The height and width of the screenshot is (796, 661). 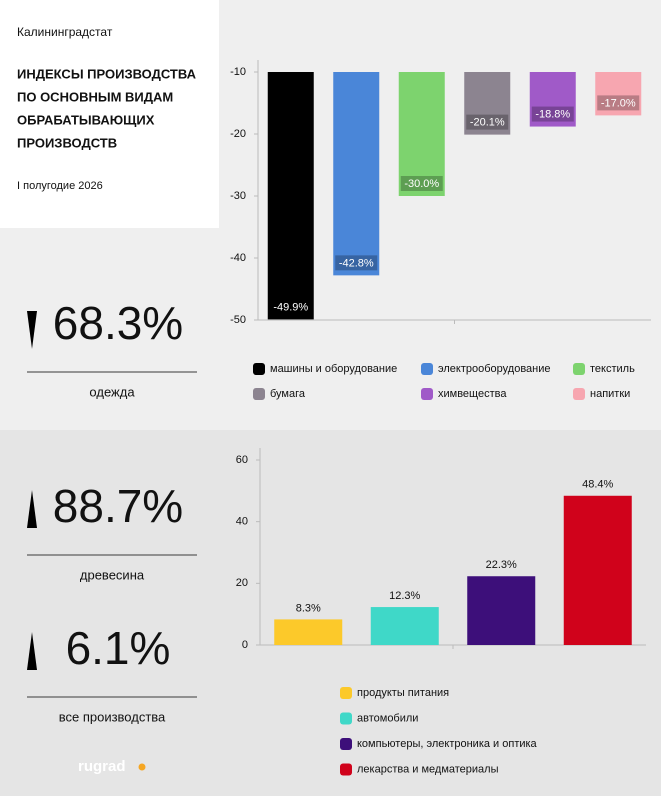 I want to click on legend-label: машины и оборудование, so click(x=333, y=369).